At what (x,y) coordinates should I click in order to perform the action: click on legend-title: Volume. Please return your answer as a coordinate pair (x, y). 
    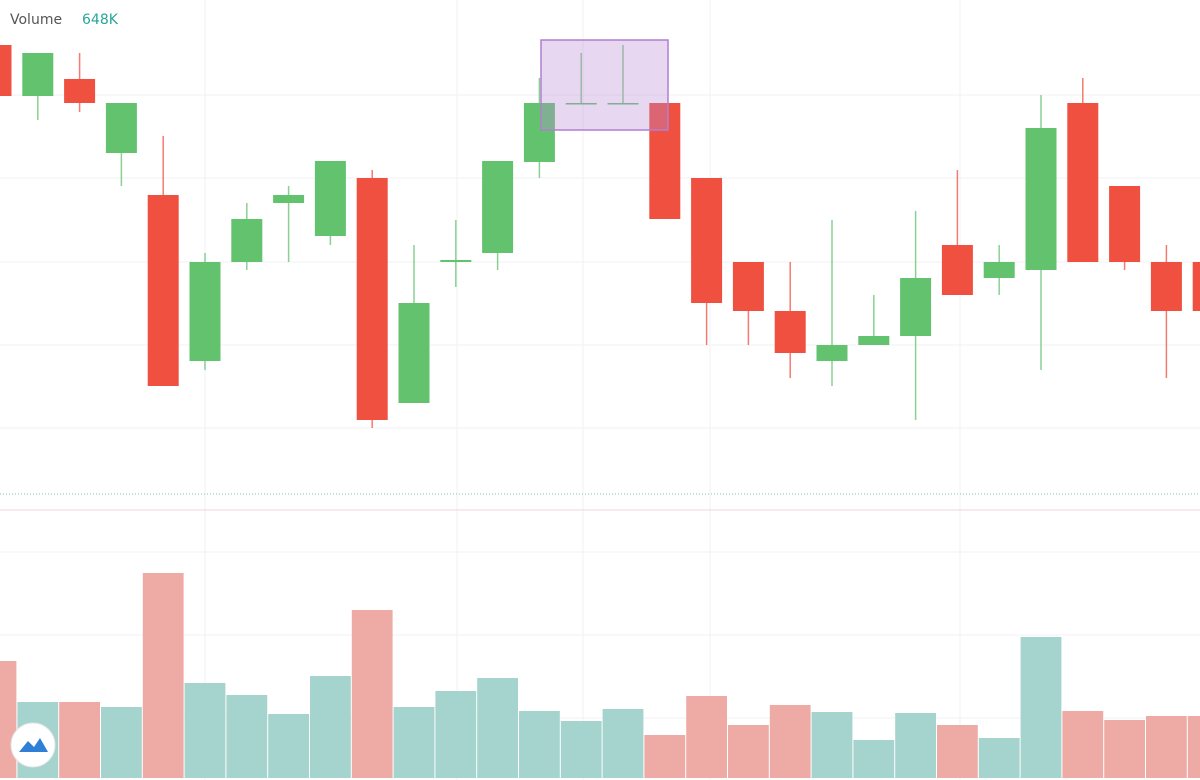
    Looking at the image, I should click on (36, 20).